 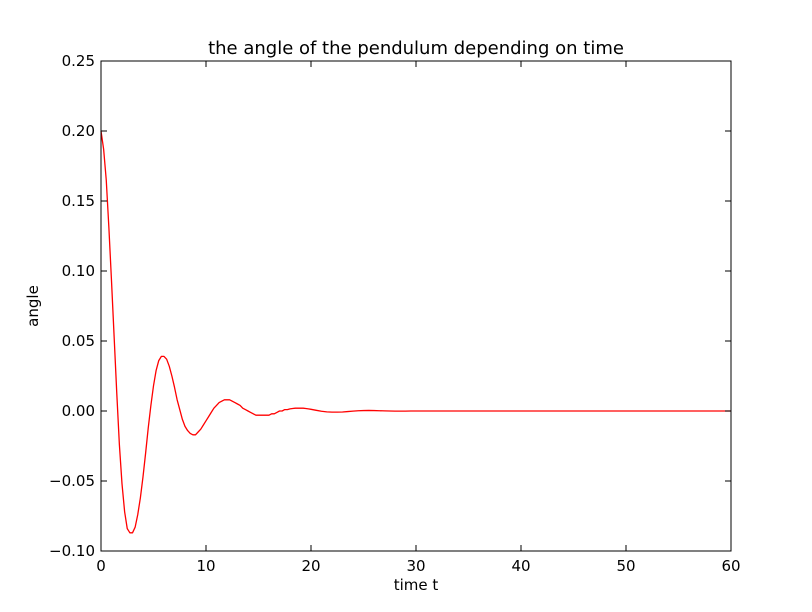 What do you see at coordinates (78, 341) in the screenshot?
I see `y-tick-label: 0.05` at bounding box center [78, 341].